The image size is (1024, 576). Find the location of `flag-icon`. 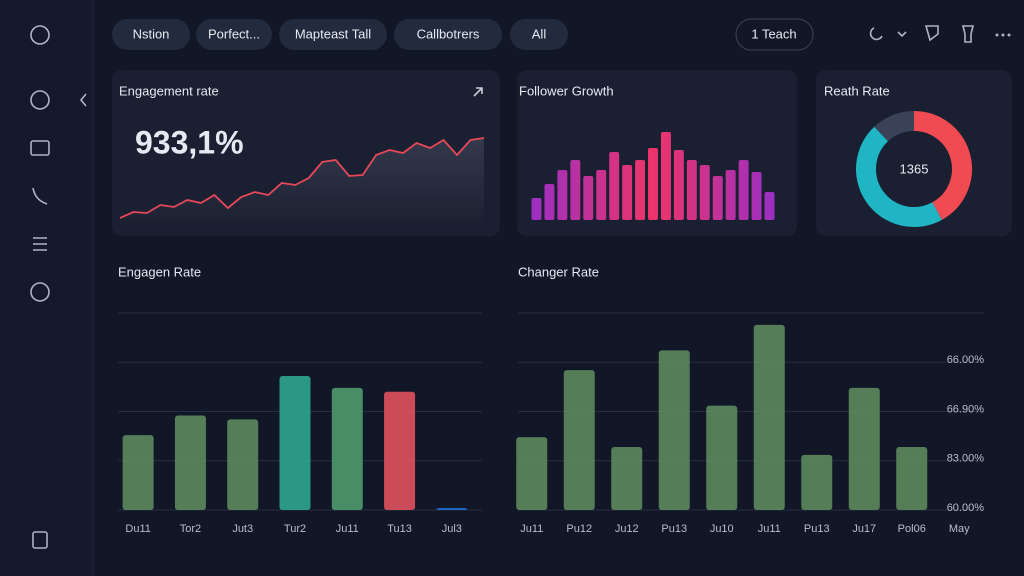

flag-icon is located at coordinates (931, 33).